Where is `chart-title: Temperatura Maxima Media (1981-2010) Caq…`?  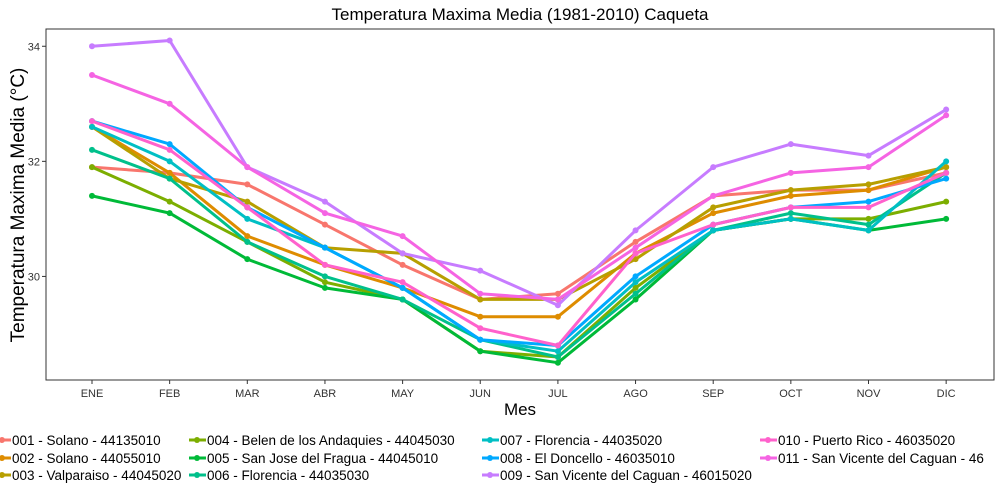
chart-title: Temperatura Maxima Media (1981-2010) Caq… is located at coordinates (520, 14).